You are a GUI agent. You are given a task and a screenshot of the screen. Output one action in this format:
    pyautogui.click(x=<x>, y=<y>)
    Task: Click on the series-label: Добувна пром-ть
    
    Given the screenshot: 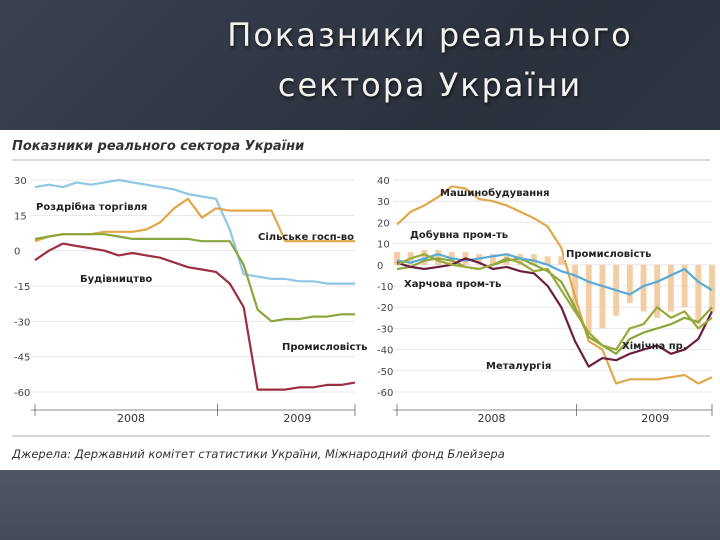 What is the action you would take?
    pyautogui.click(x=459, y=235)
    